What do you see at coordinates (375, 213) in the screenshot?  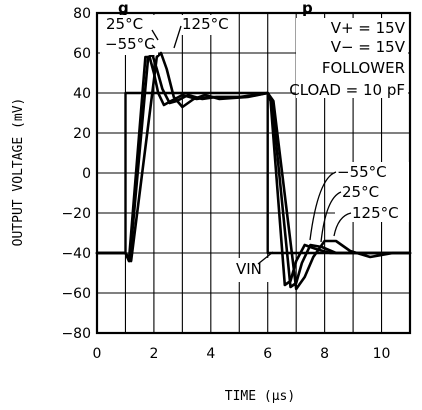 I see `fall-label-125c: 125°C` at bounding box center [375, 213].